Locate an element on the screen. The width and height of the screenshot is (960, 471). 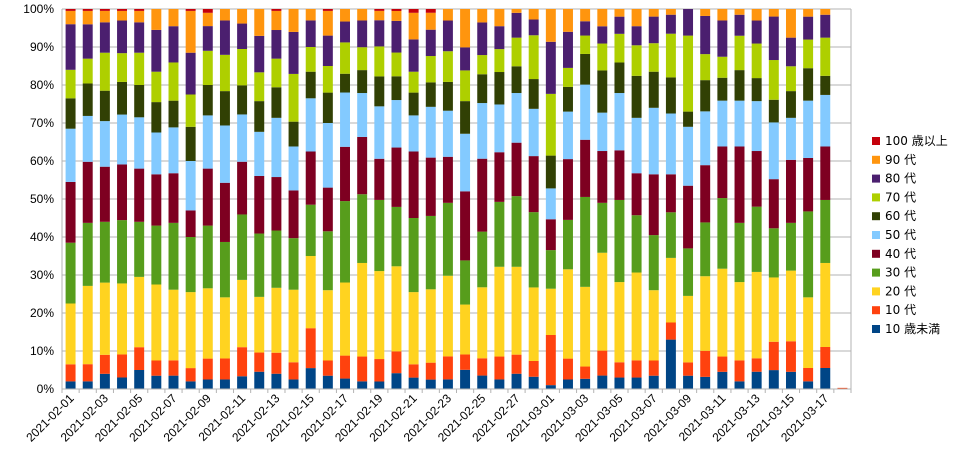
legend-label: 30 代 is located at coordinates (900, 273).